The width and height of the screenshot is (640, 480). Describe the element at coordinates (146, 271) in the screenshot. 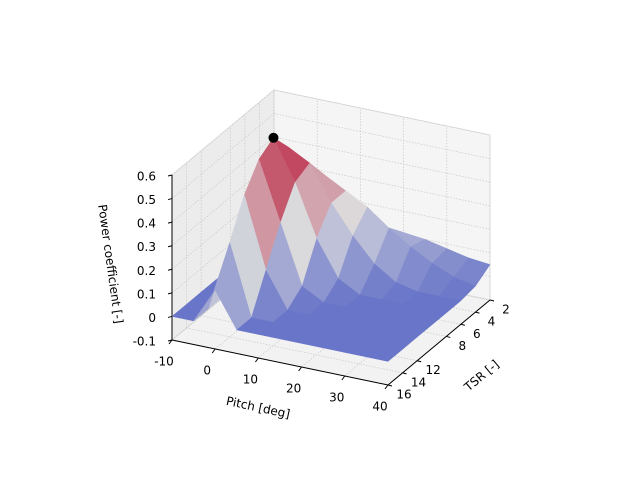

I see `z-tick-label: 0.2` at that location.